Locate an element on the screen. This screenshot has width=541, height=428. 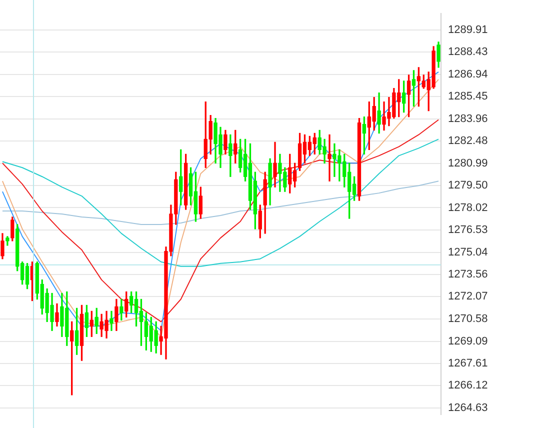
y-tick-label: 1270.58 is located at coordinates (468, 319).